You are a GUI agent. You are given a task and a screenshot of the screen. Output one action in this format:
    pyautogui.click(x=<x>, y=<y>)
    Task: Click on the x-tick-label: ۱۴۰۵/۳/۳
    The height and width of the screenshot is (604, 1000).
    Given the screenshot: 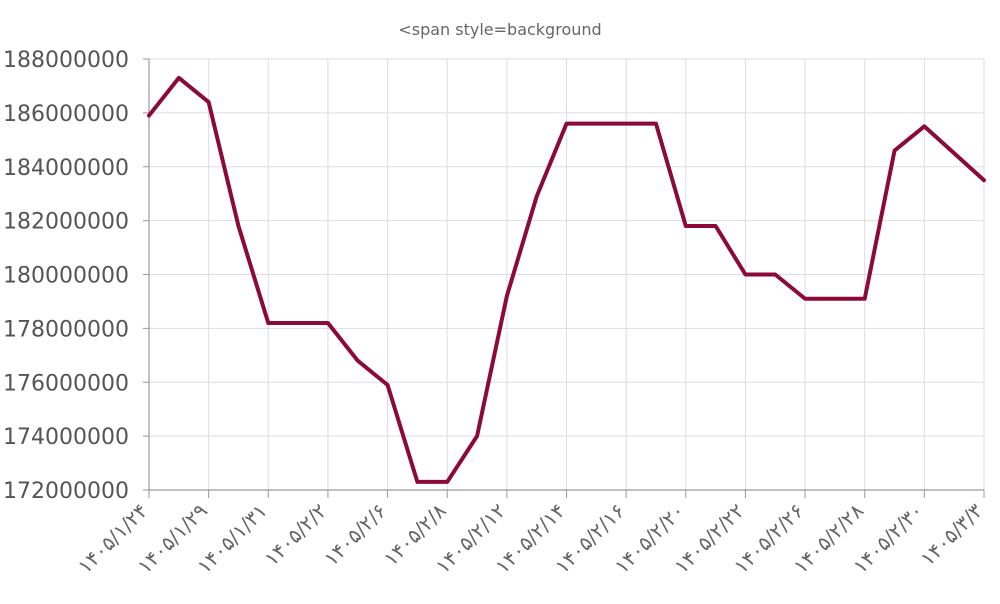 What is the action you would take?
    pyautogui.click(x=951, y=534)
    